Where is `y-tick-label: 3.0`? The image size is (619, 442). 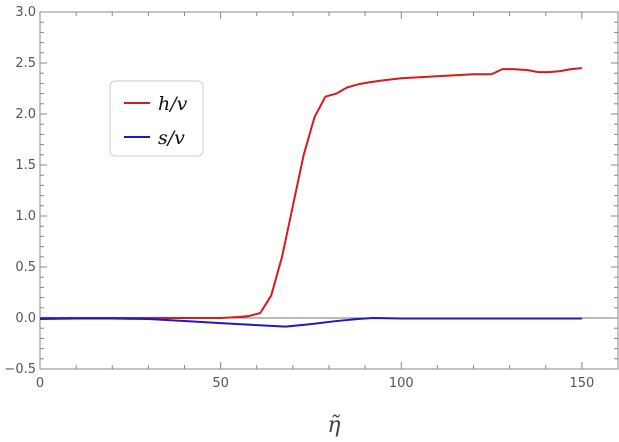
y-tick-label: 3.0 is located at coordinates (25, 12).